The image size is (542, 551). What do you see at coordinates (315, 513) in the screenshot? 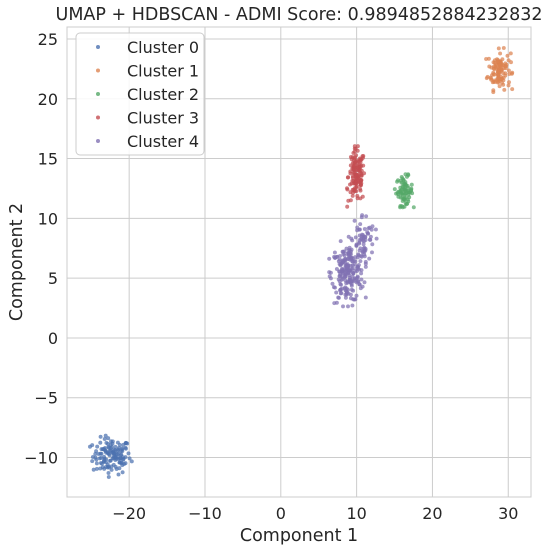
I see `x-axis-ticks: −20 −10 0 10 20 30` at bounding box center [315, 513].